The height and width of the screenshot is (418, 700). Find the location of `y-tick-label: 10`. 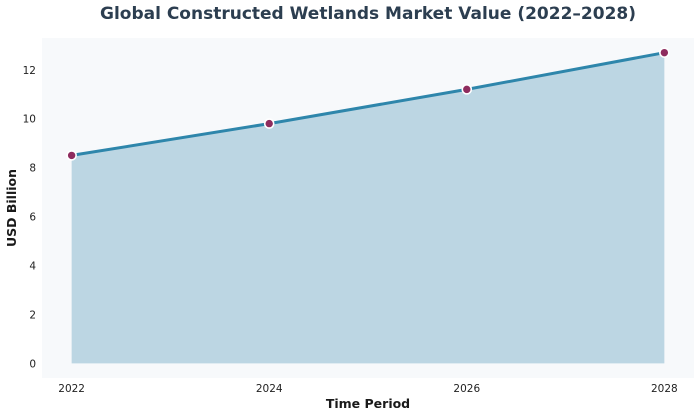

y-tick-label: 10 is located at coordinates (29, 120).